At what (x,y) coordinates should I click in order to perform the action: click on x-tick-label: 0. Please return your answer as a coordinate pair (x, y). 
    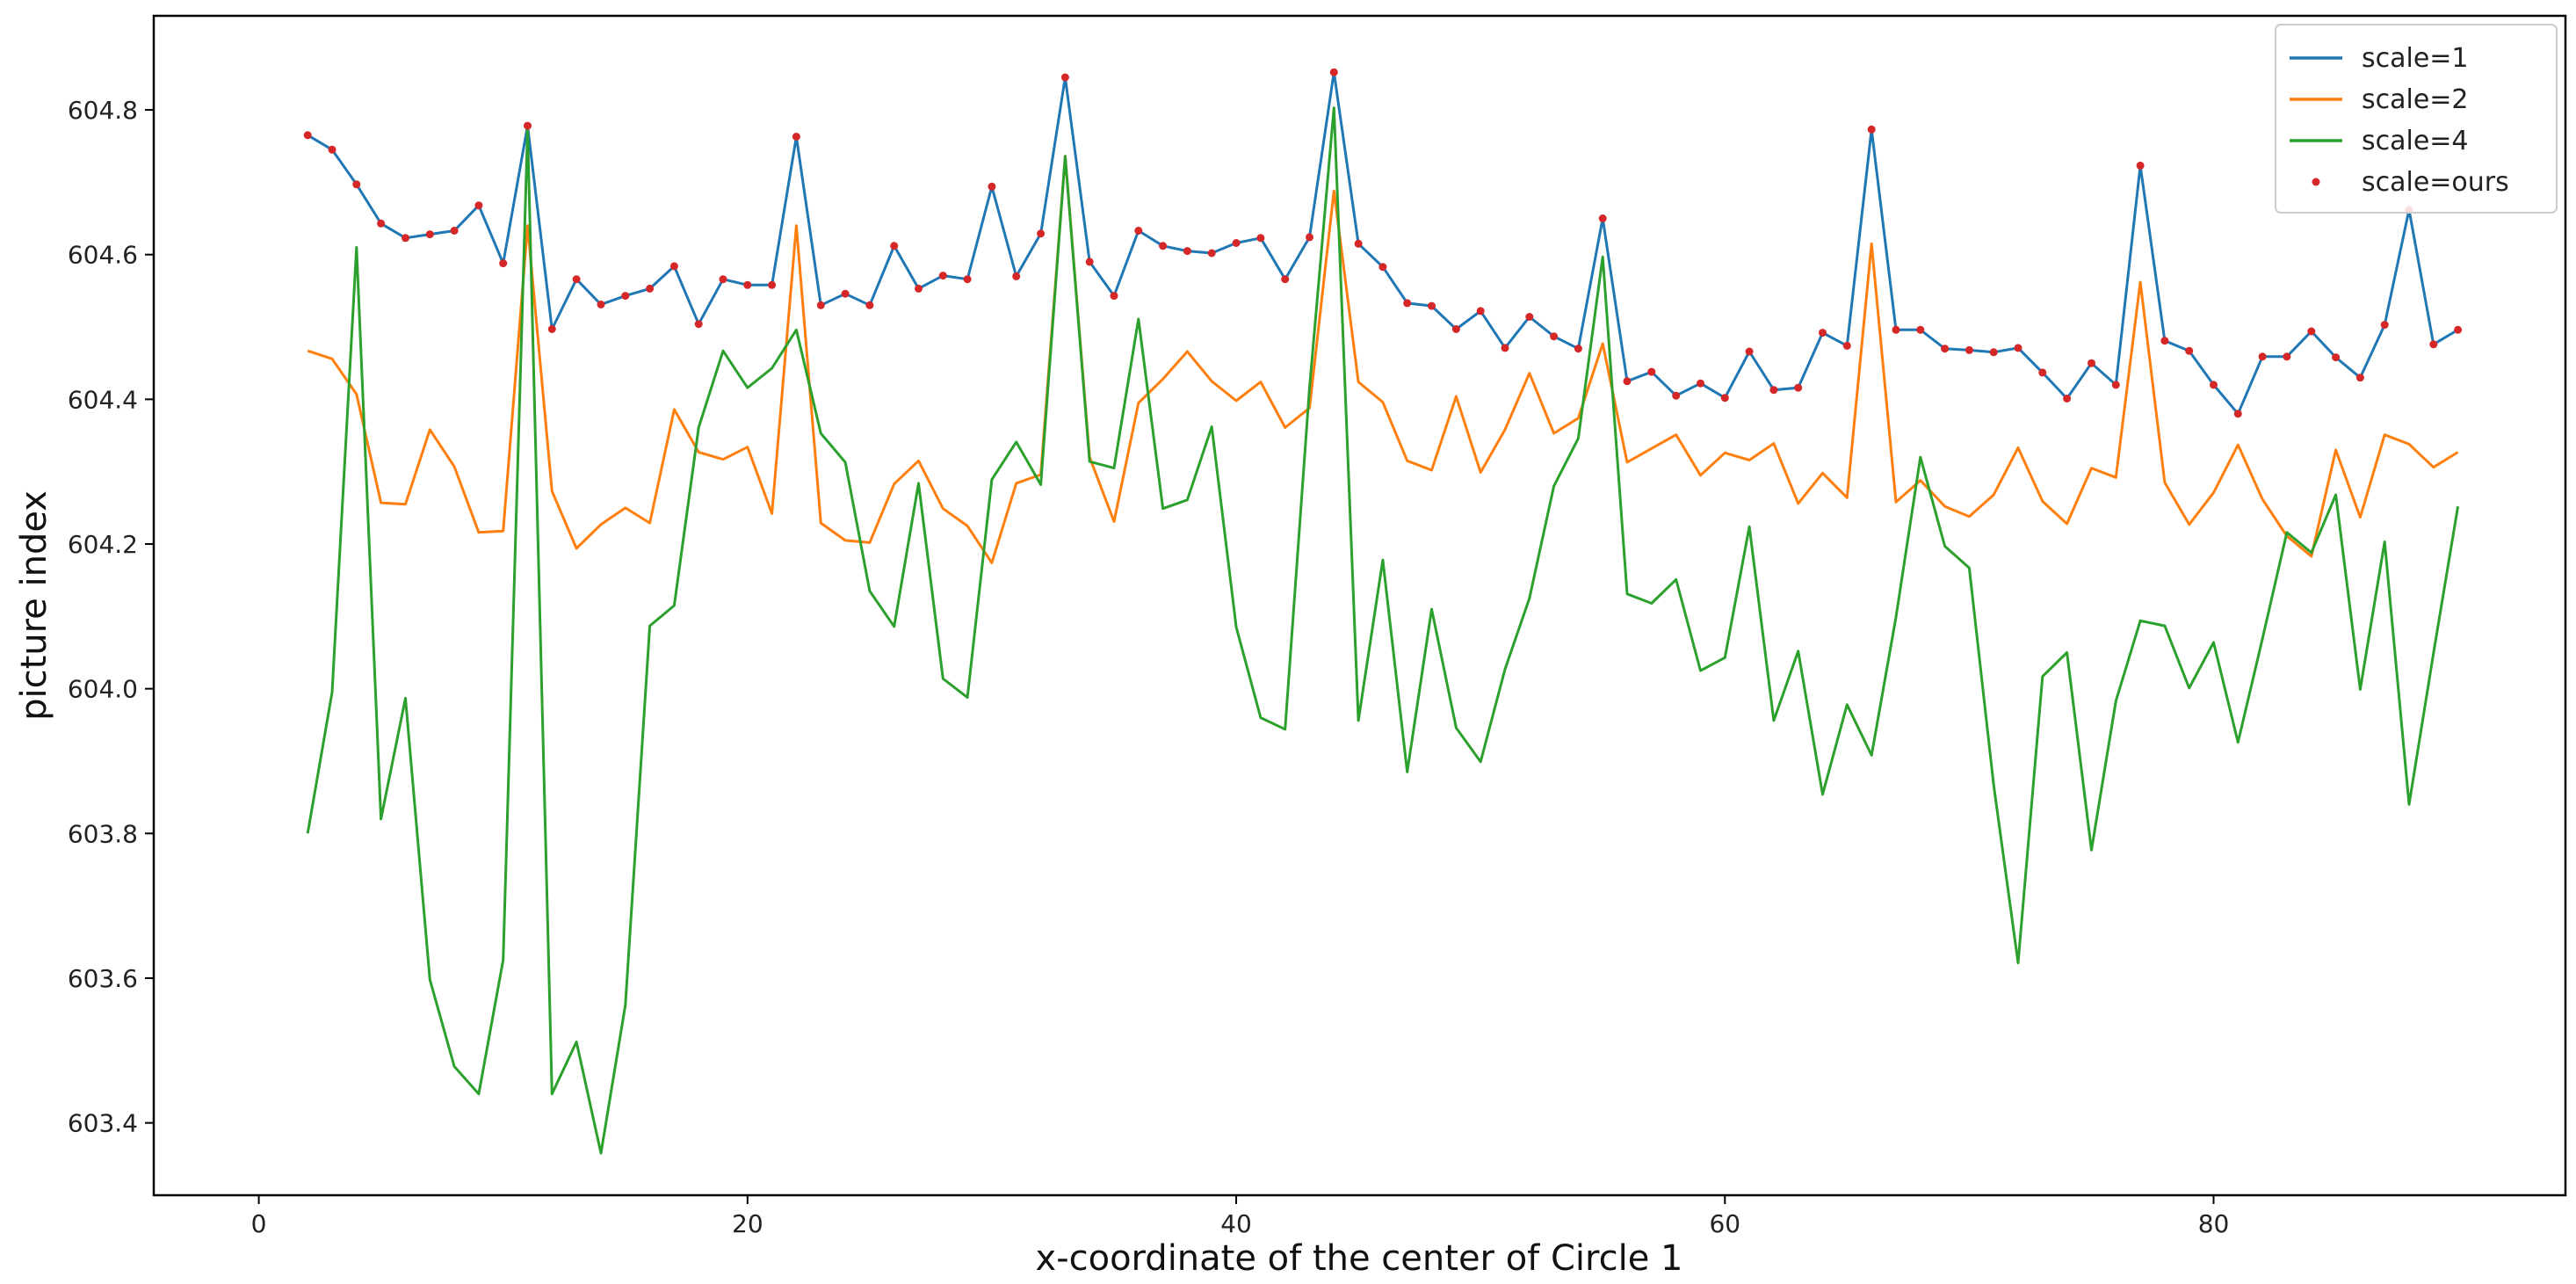
    Looking at the image, I should click on (259, 1223).